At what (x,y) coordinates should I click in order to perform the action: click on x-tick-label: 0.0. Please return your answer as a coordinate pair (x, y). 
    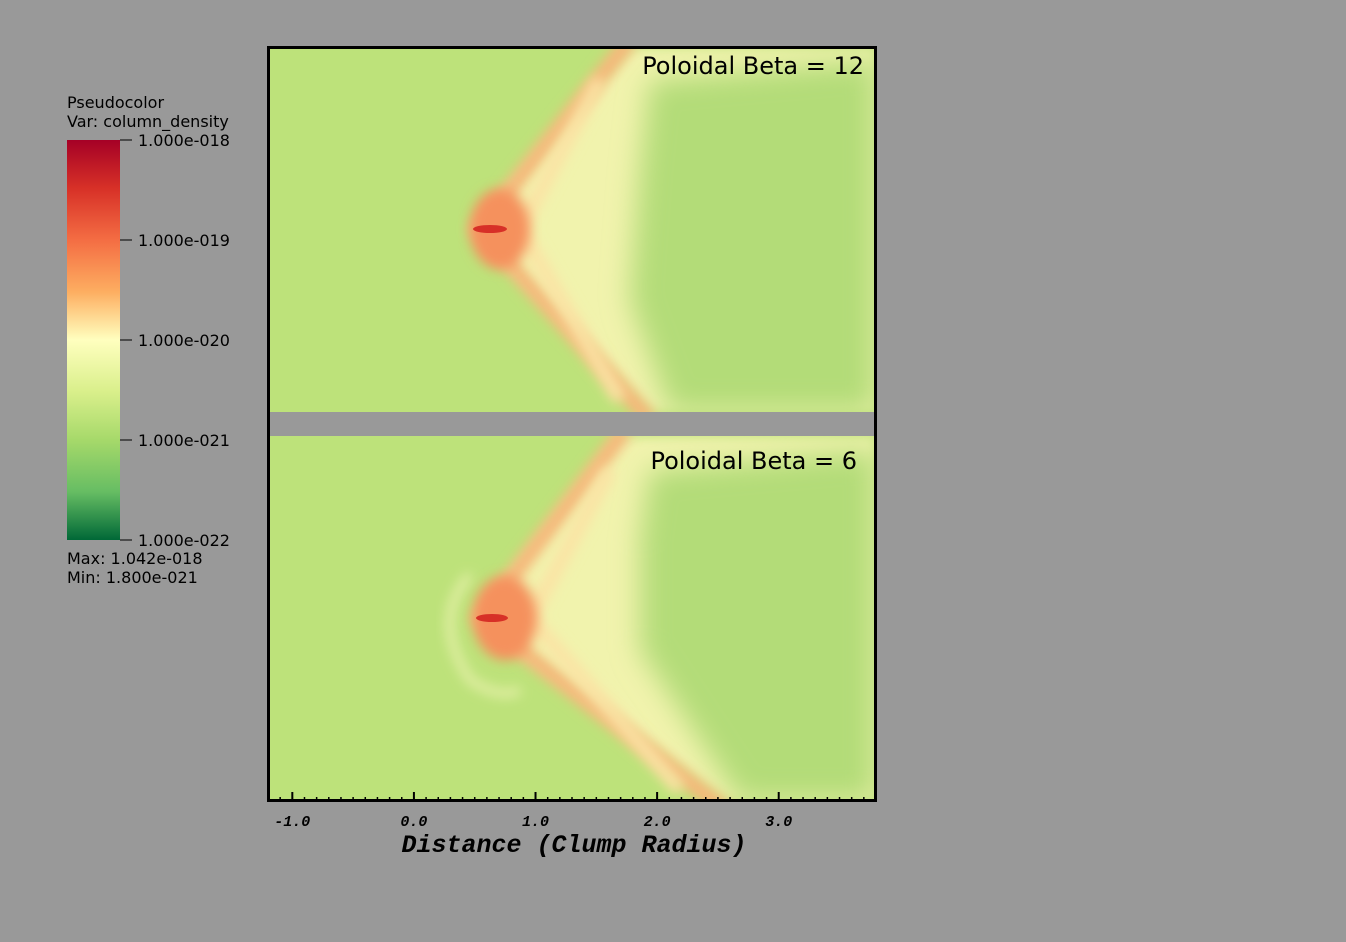
    Looking at the image, I should click on (413, 822).